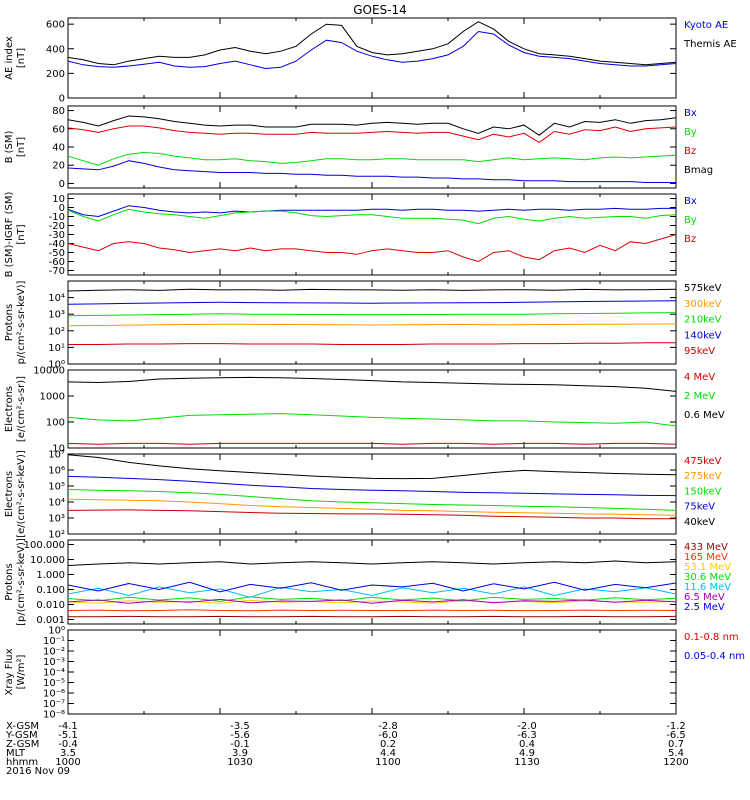 Image resolution: width=750 pixels, height=800 pixels. Describe the element at coordinates (50, 590) in the screenshot. I see `y-tick-label: 0.100` at that location.